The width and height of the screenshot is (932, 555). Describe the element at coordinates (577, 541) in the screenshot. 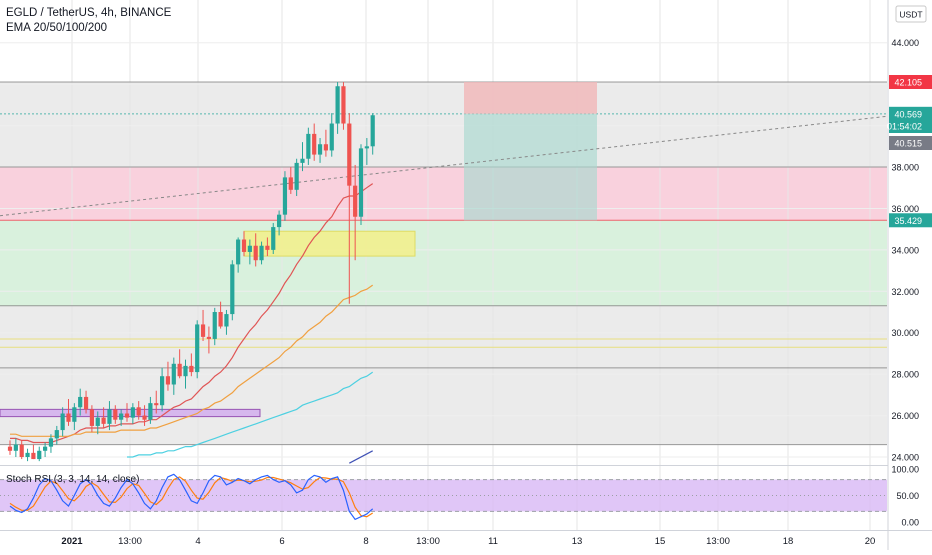

I see `time-tick-label: 13` at that location.